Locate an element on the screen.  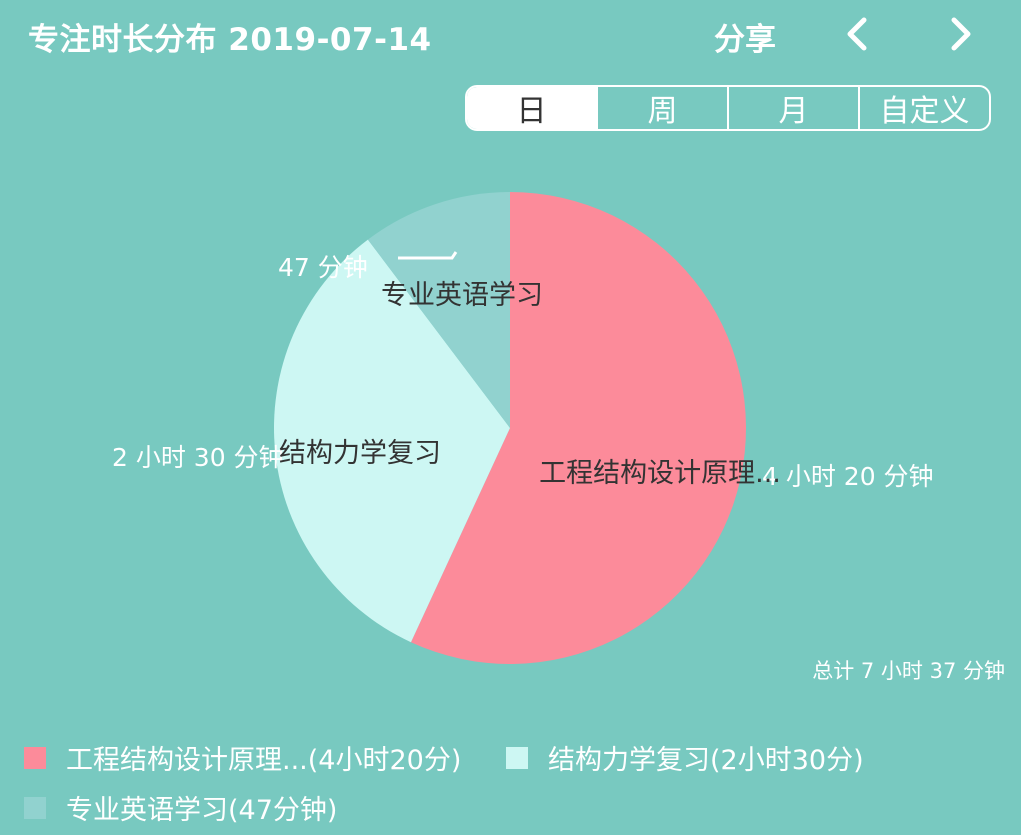
slice-name-label: 结构力学复习 is located at coordinates (360, 453).